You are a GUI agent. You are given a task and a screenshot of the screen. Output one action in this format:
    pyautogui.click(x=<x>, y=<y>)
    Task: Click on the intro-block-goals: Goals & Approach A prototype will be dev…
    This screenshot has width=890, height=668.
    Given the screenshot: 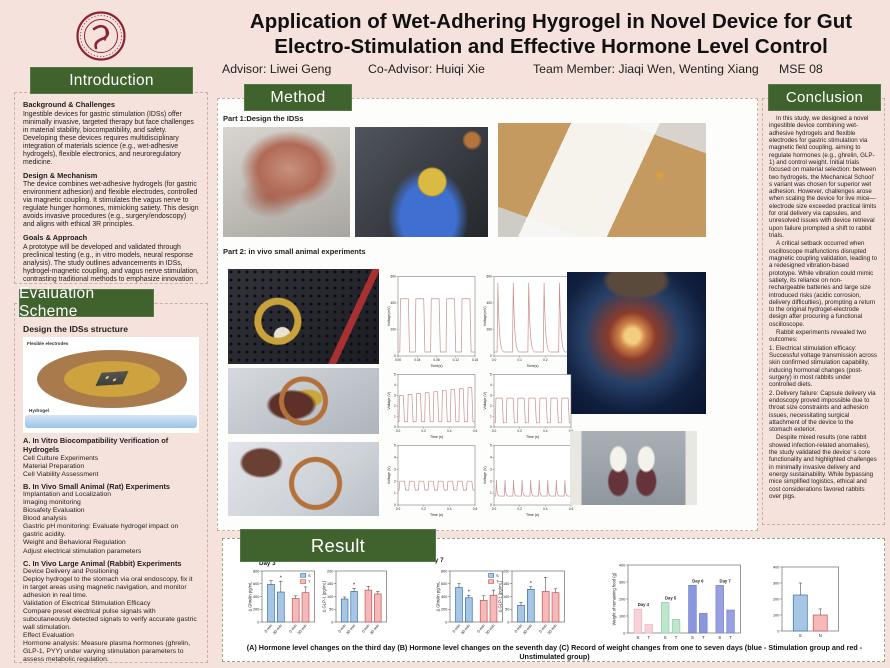 What is the action you would take?
    pyautogui.click(x=111, y=258)
    